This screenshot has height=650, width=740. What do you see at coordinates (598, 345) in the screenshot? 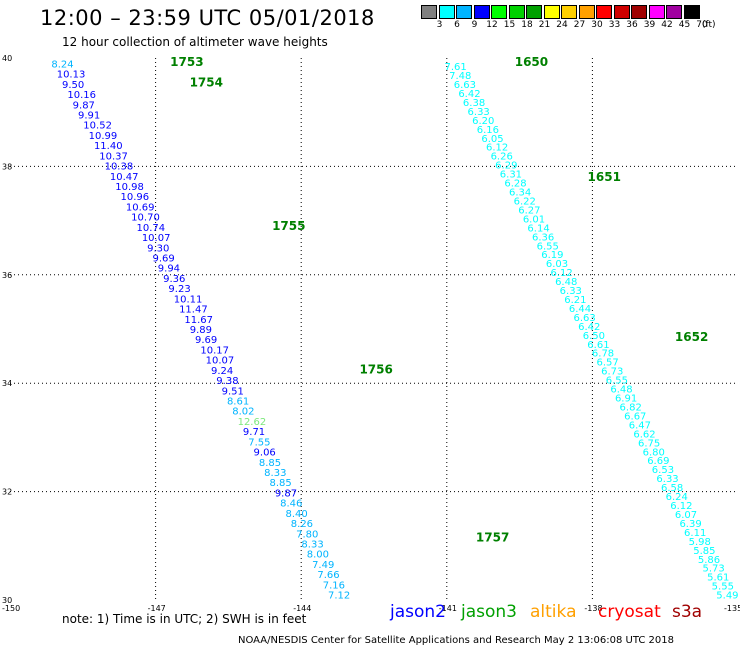
I see `wave-height-value: 6.61` at bounding box center [598, 345].